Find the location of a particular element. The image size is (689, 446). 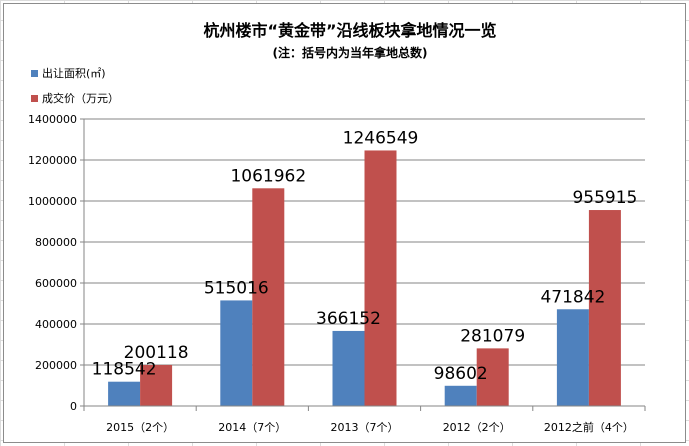

data-label: 200118 is located at coordinates (156, 353).